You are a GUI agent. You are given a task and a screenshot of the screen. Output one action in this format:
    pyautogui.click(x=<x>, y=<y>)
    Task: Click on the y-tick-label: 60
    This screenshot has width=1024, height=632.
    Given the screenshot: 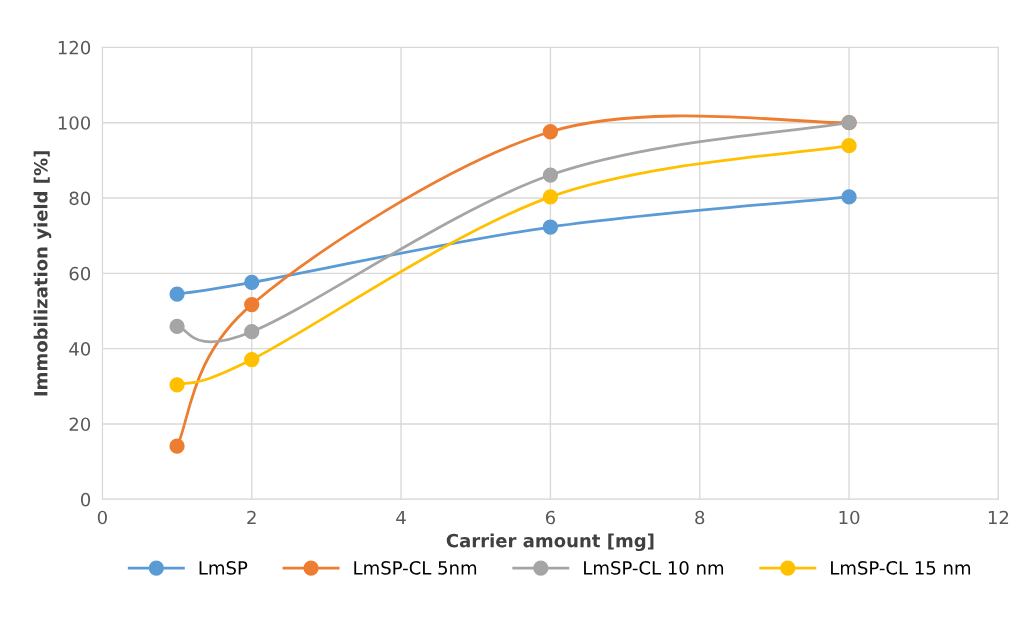 What is the action you would take?
    pyautogui.click(x=80, y=273)
    